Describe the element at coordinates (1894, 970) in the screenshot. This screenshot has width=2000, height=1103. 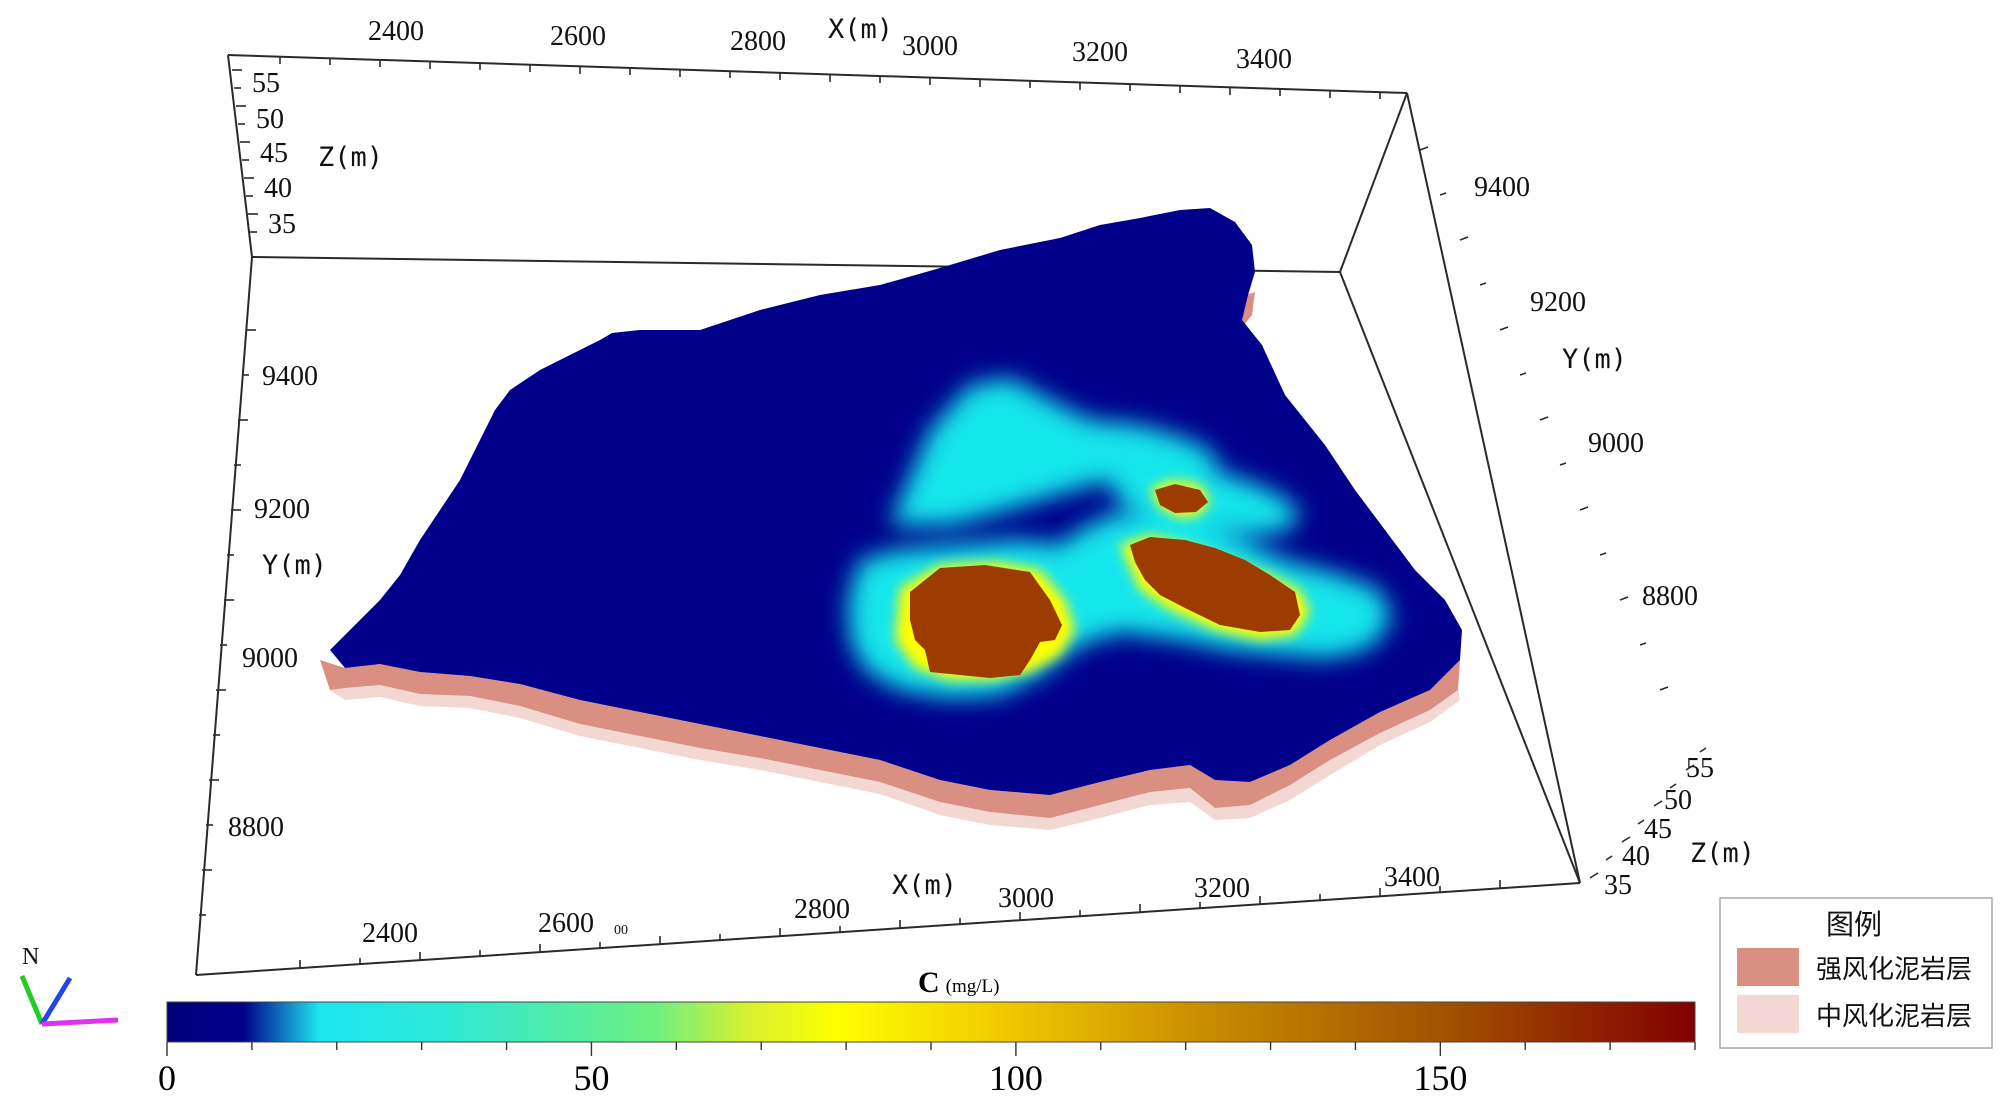
I see `legend-label-strong: 强风化泥岩层` at that location.